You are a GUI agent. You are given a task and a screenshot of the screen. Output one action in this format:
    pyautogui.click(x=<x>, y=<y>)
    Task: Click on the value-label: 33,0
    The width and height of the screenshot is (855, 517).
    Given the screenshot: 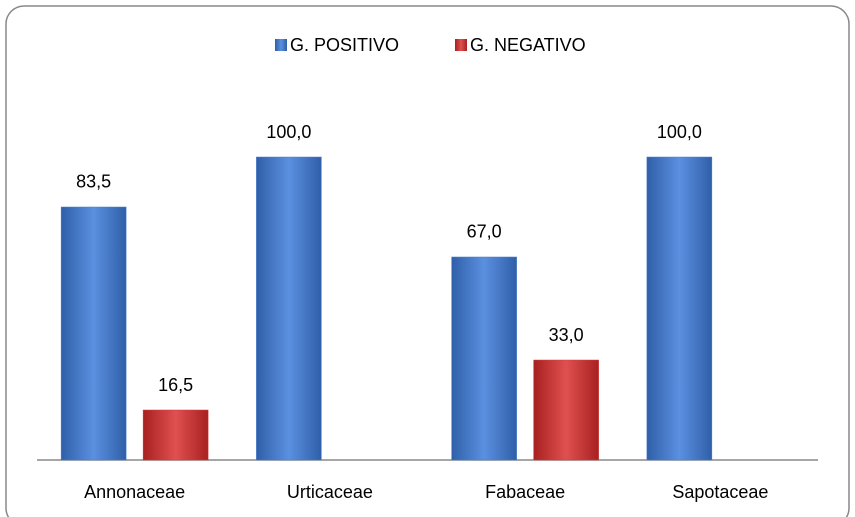 What is the action you would take?
    pyautogui.click(x=566, y=335)
    